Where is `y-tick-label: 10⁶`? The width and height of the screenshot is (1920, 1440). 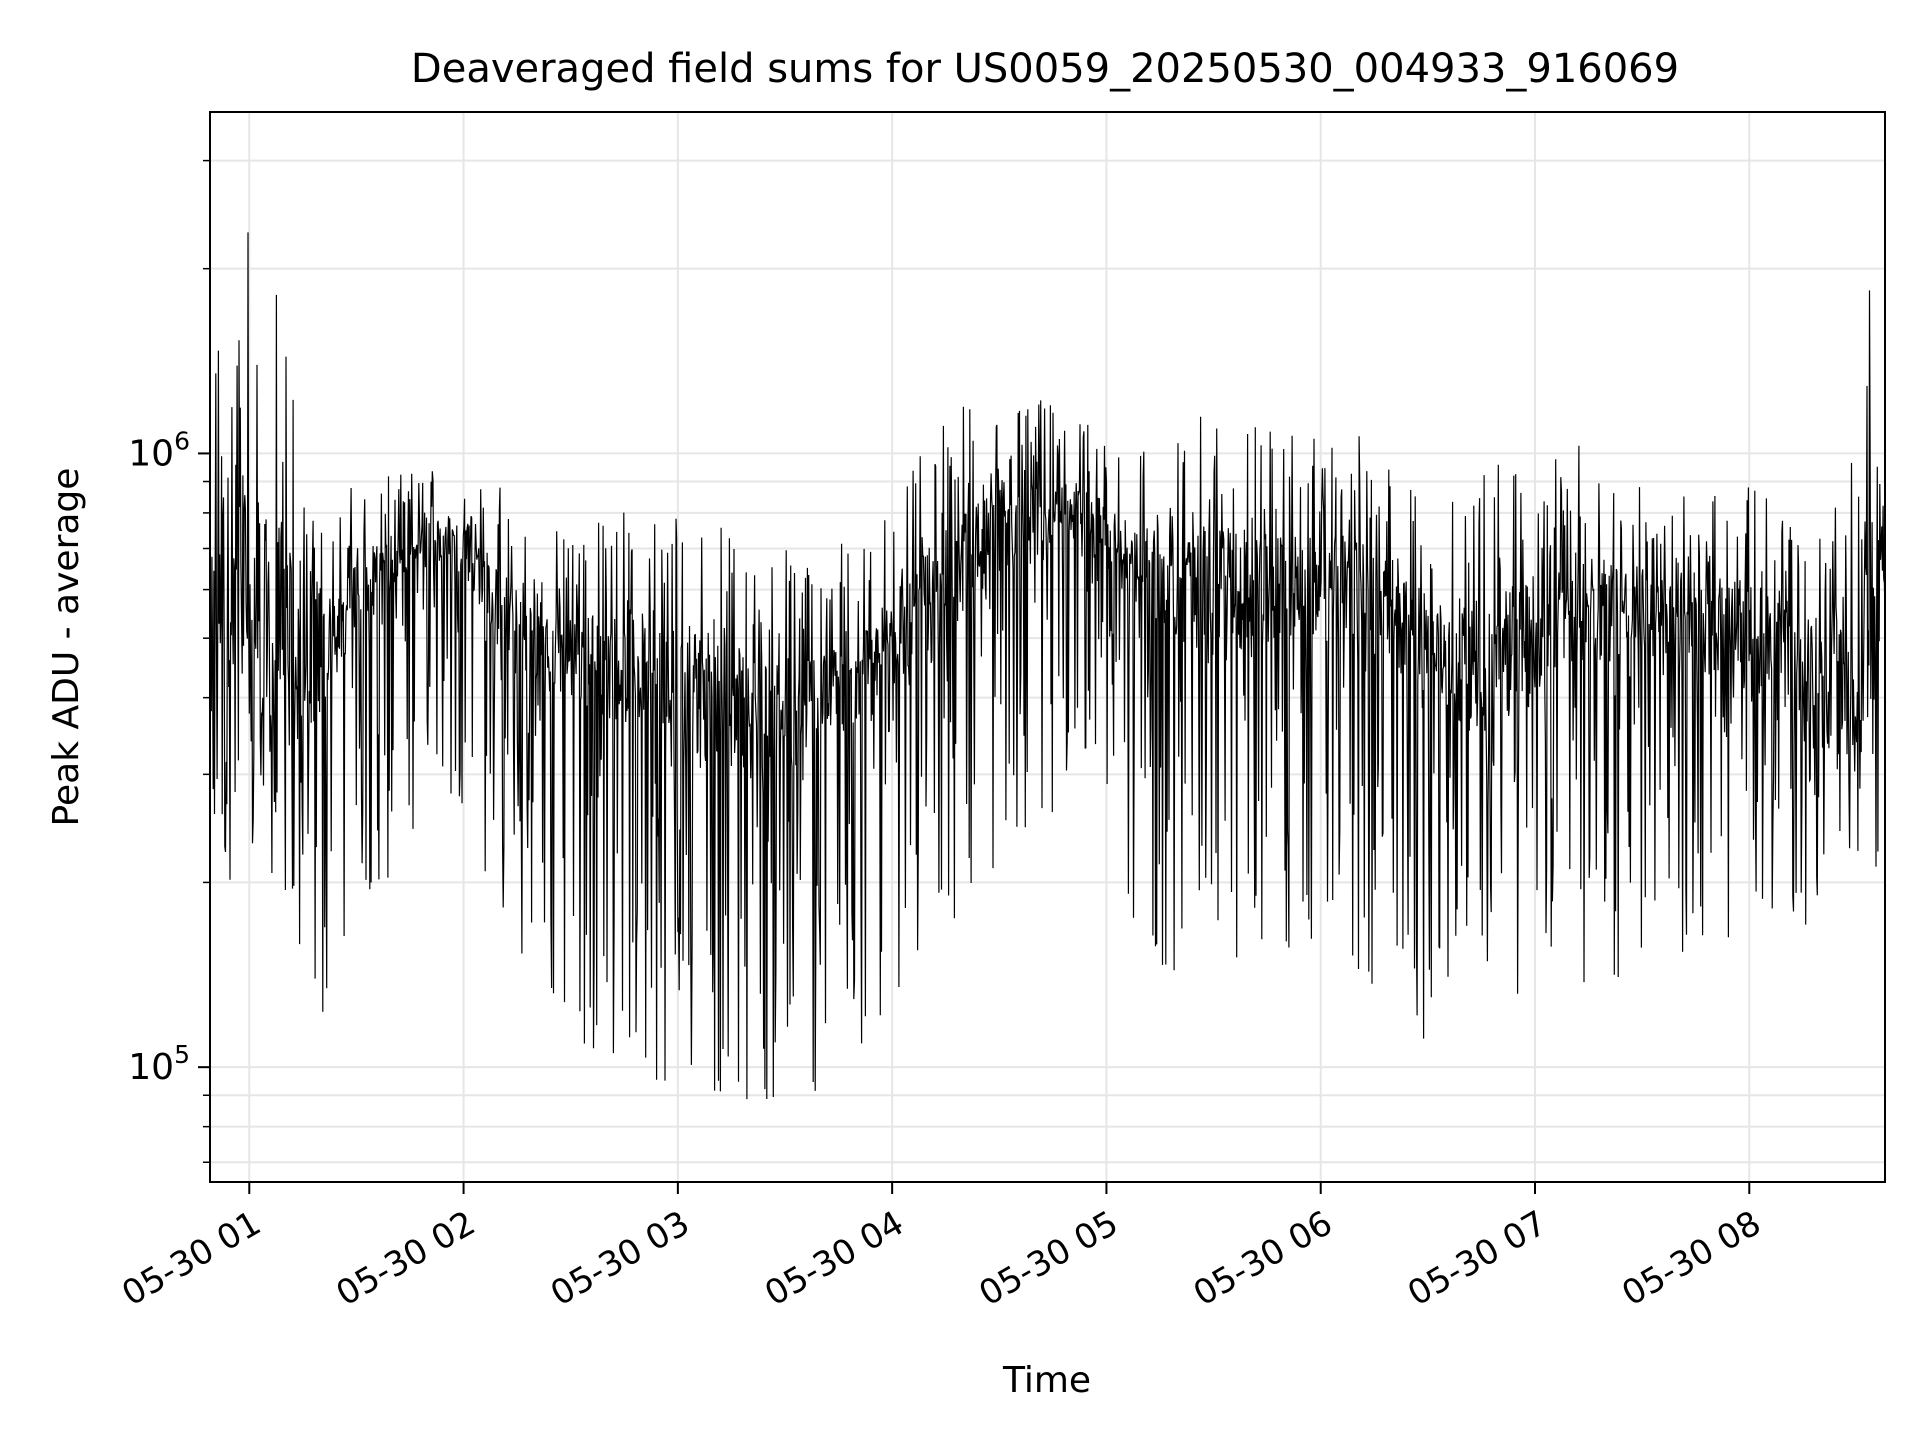 y-tick-label: 10⁶ is located at coordinates (159, 450).